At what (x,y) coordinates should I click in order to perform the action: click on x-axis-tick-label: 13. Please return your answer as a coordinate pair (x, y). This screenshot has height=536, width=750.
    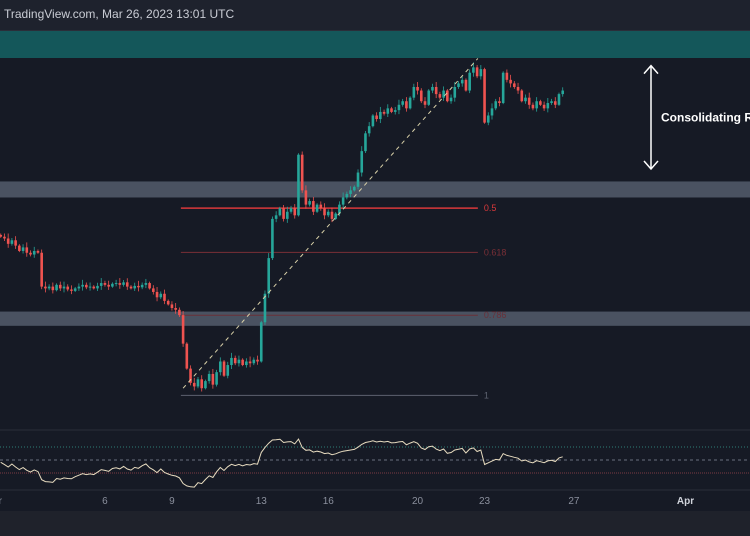
    Looking at the image, I should click on (262, 501).